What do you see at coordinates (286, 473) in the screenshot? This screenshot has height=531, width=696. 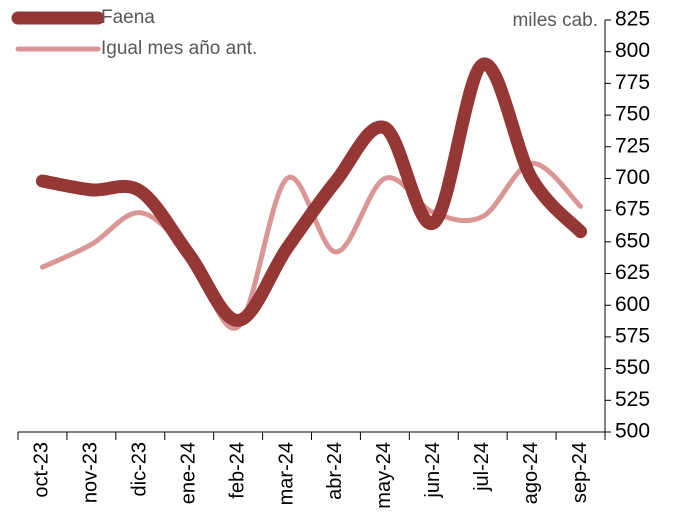 I see `x-tick-label: mar-24` at bounding box center [286, 473].